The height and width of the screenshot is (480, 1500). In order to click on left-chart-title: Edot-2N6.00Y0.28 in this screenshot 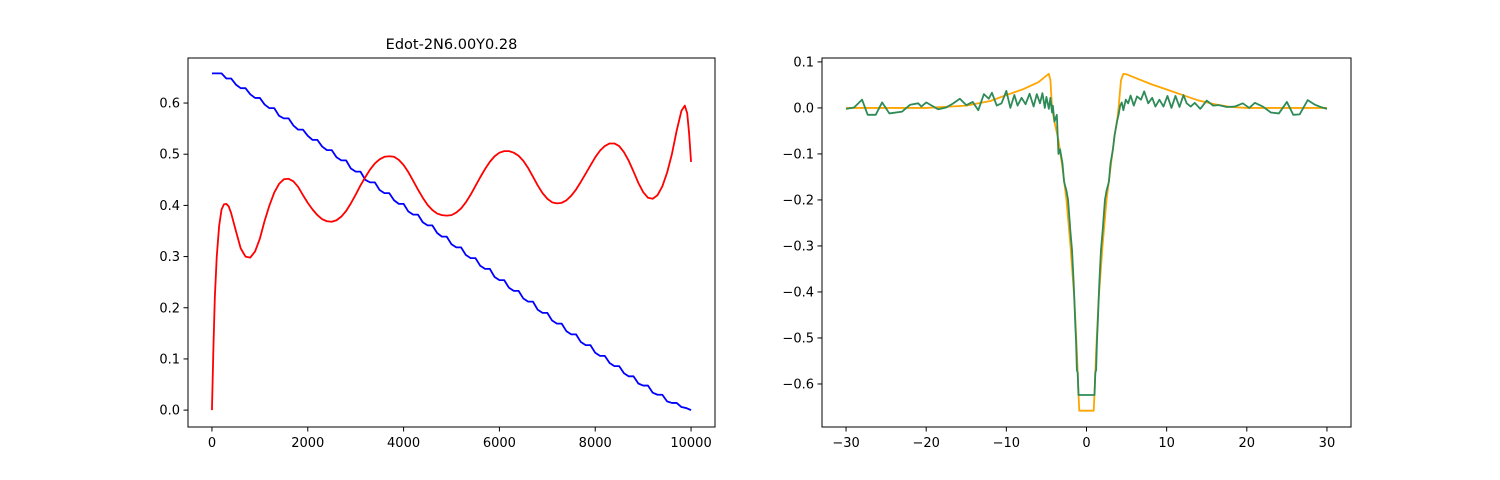, I will do `click(452, 45)`.